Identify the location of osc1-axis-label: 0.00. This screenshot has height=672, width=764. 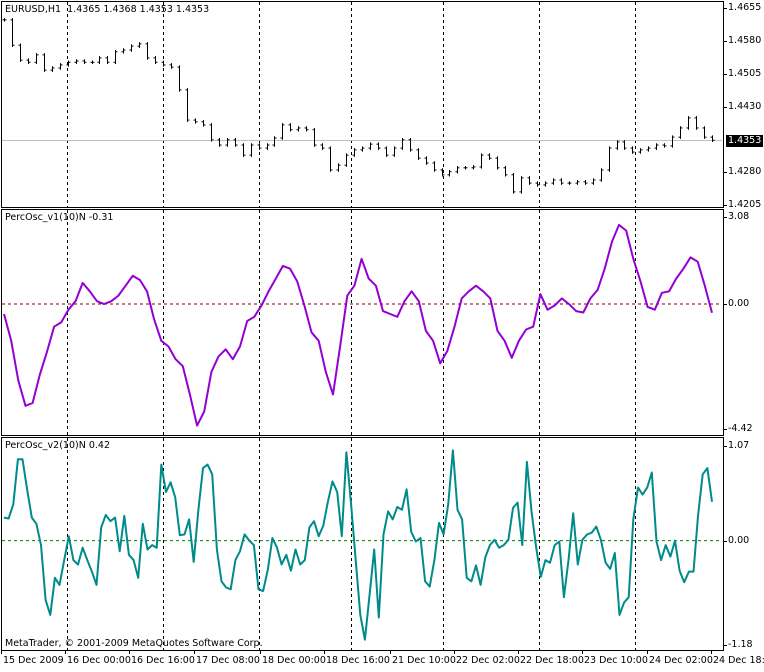
(739, 304).